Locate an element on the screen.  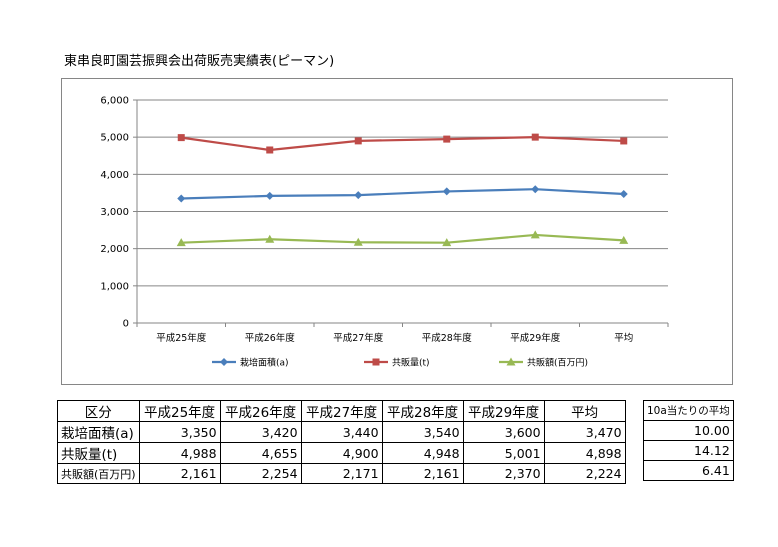
table-row: 14.12 is located at coordinates (688, 450).